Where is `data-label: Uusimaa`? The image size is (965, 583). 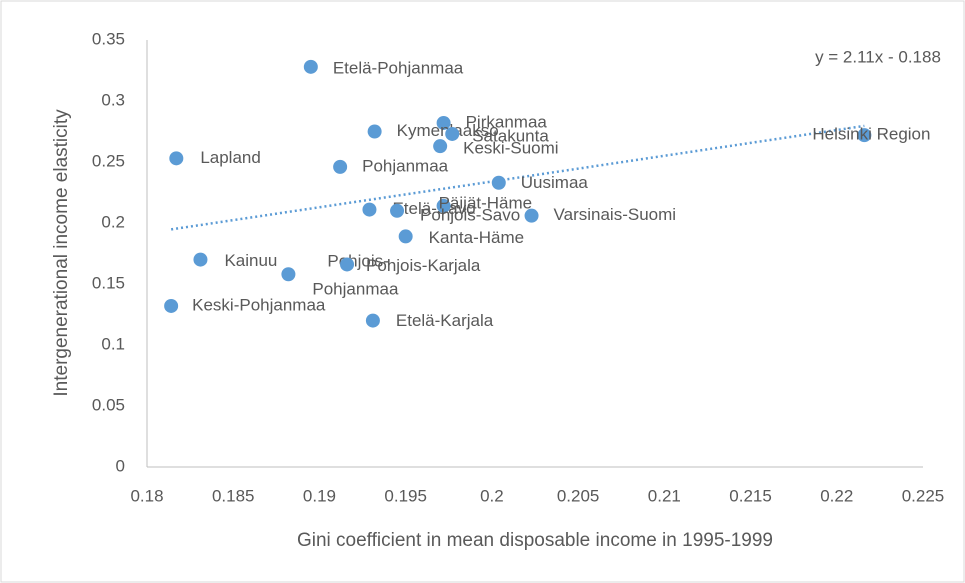 data-label: Uusimaa is located at coordinates (555, 182).